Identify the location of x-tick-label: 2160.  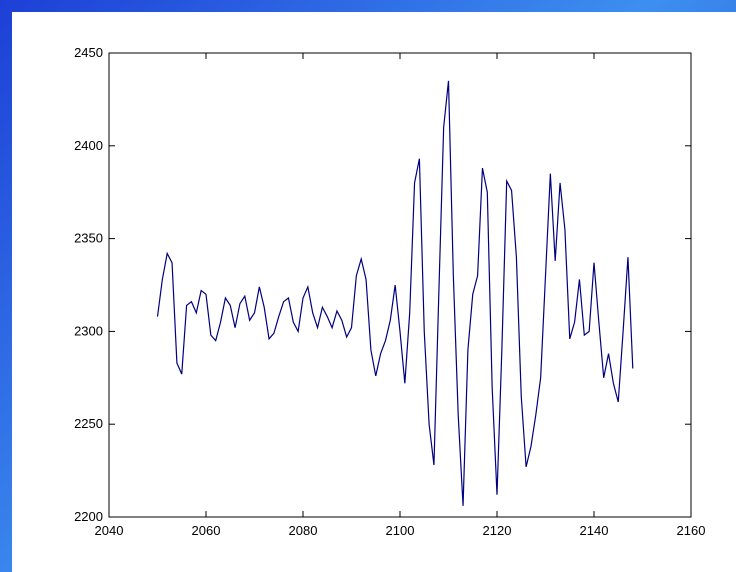
(691, 530).